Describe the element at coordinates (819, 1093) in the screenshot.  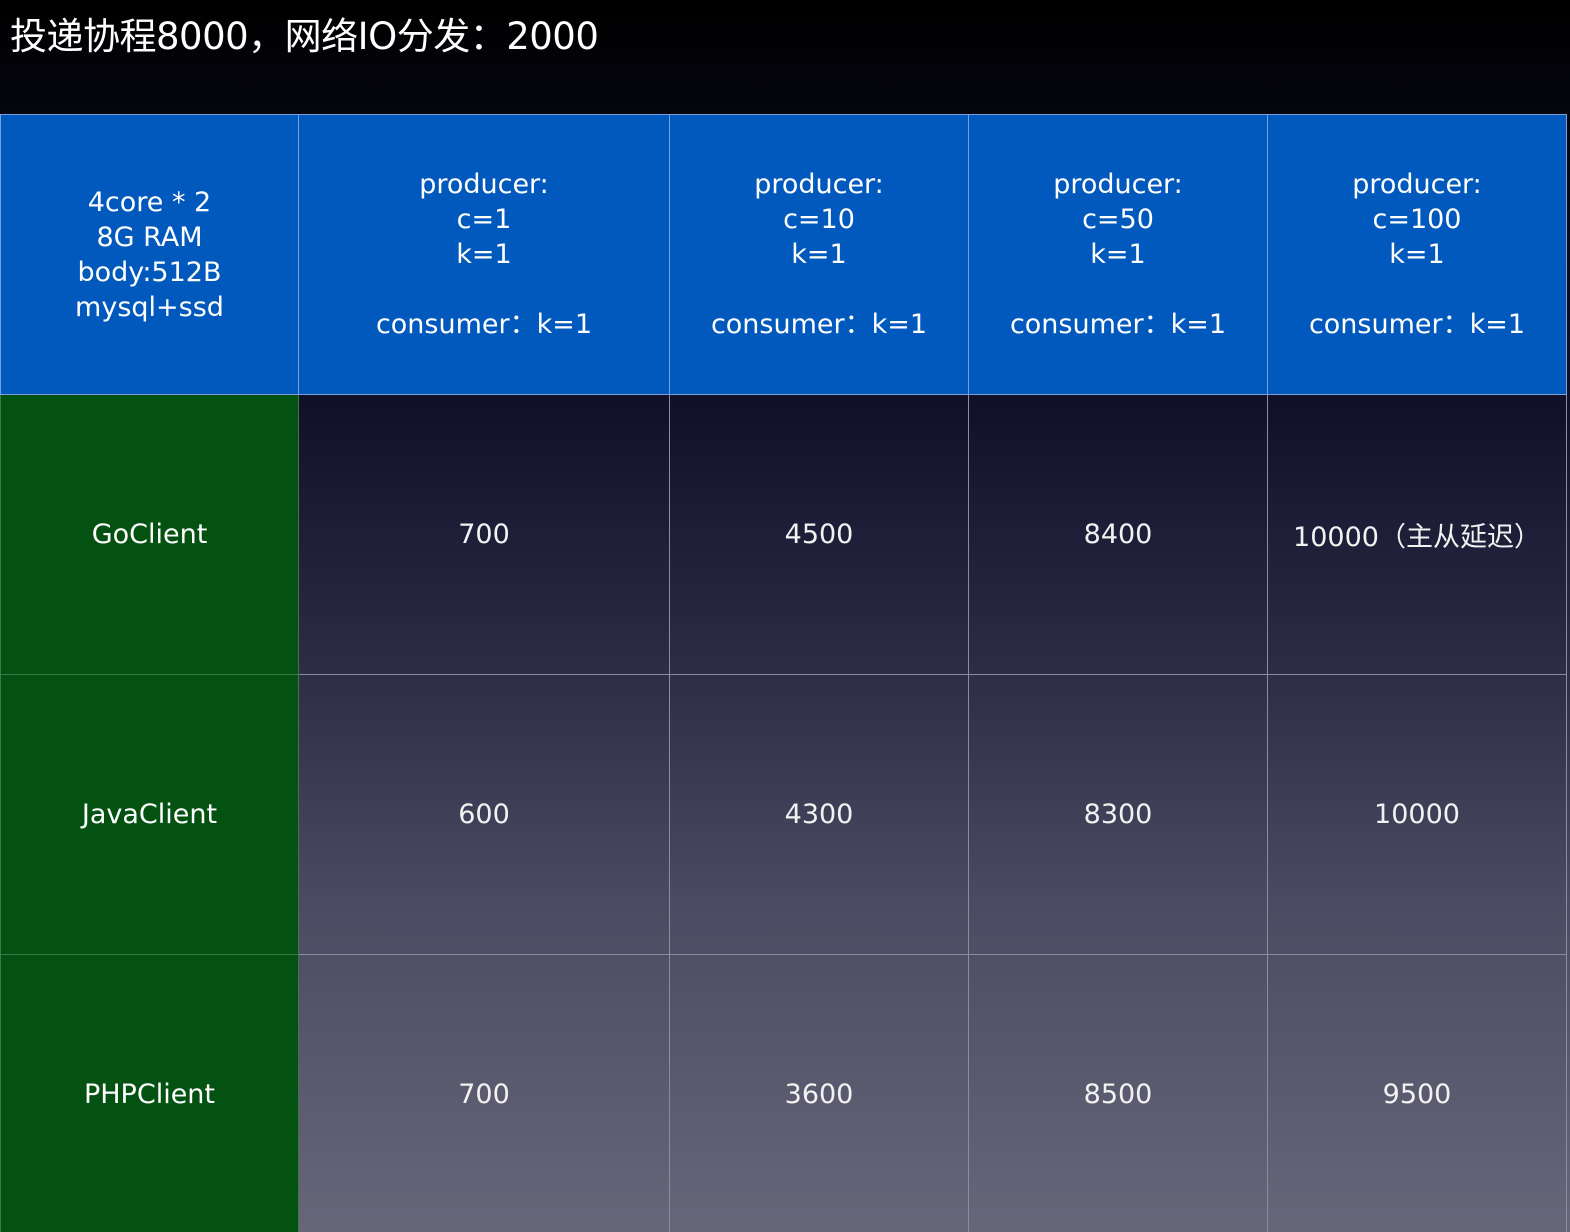
I see `table-cell: 3600` at that location.